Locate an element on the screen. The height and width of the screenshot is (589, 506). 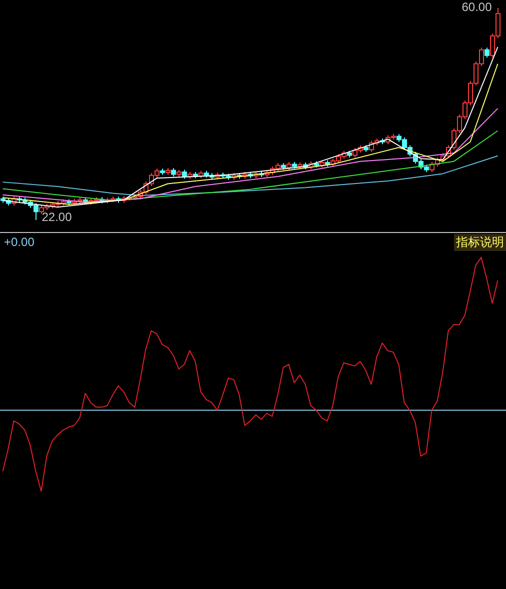
annotation: 60.00 is located at coordinates (477, 7).